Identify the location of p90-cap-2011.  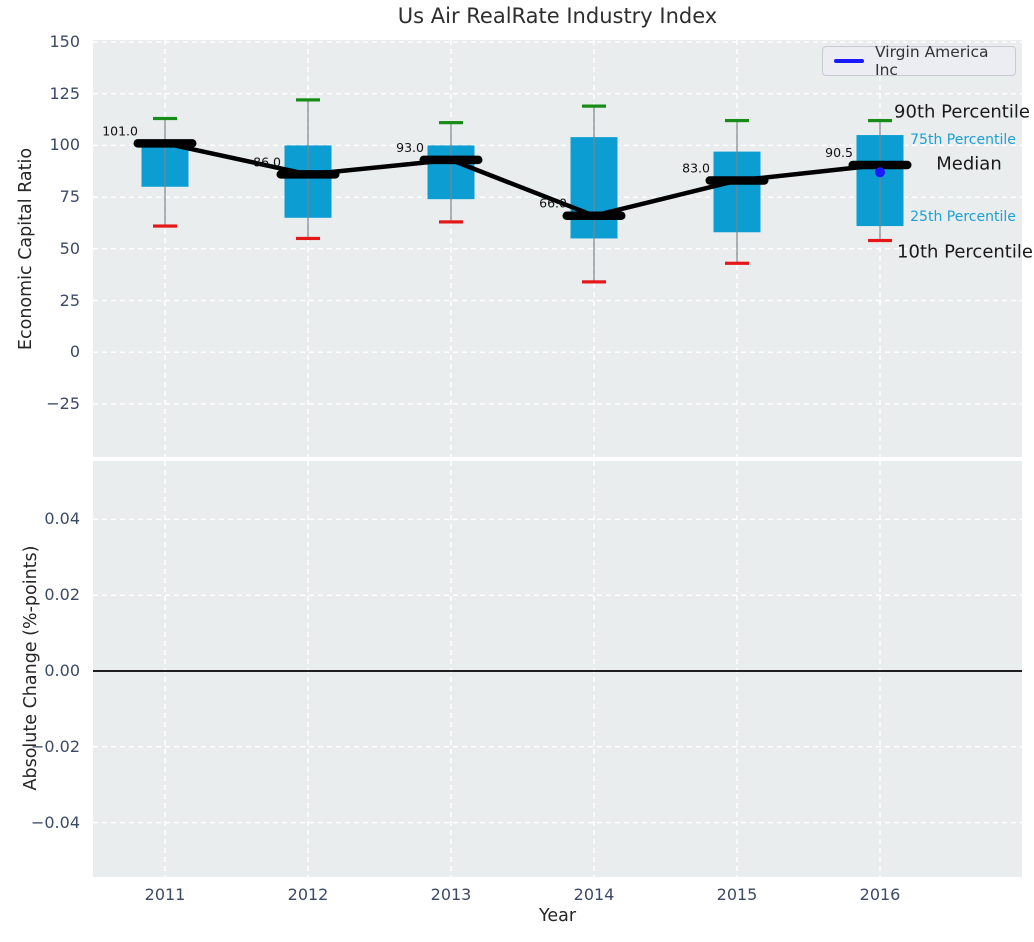
(165, 118).